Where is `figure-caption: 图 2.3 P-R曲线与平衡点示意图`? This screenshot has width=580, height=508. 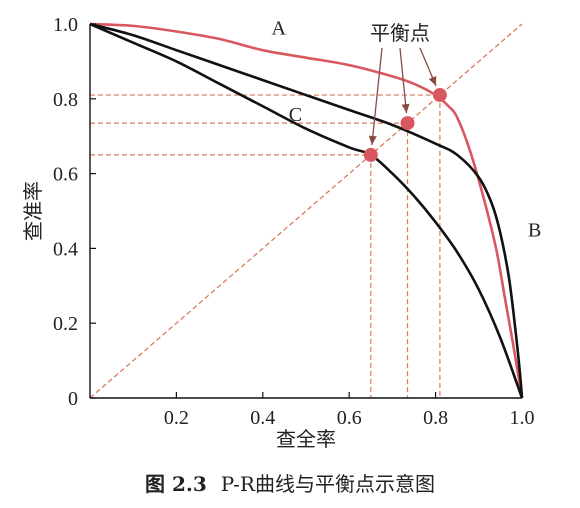 figure-caption: 图 2.3 P-R曲线与平衡点示意图 is located at coordinates (290, 482).